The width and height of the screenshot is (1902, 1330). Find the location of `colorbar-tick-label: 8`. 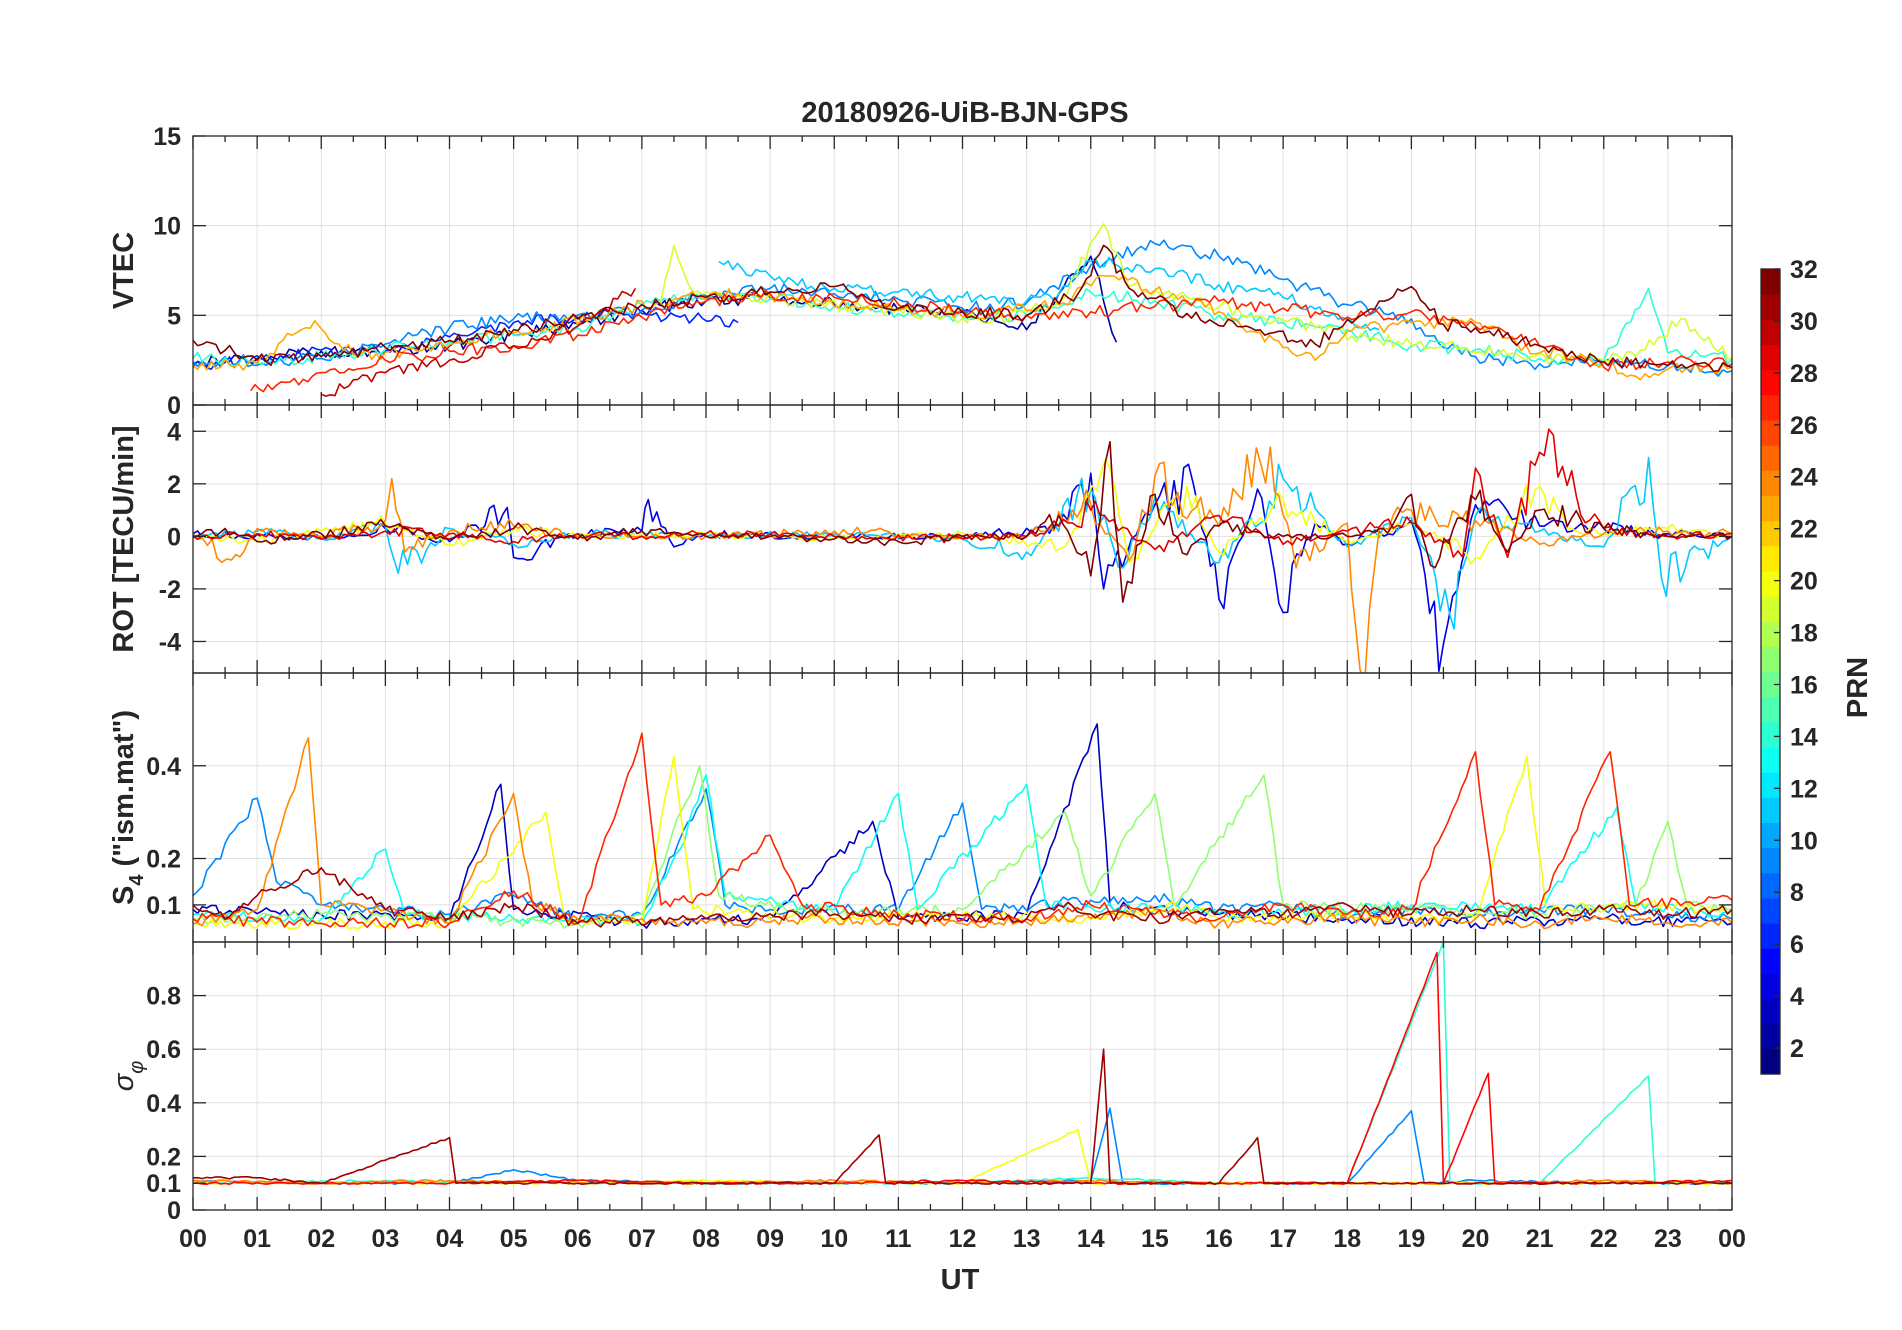

colorbar-tick-label: 8 is located at coordinates (1797, 893).